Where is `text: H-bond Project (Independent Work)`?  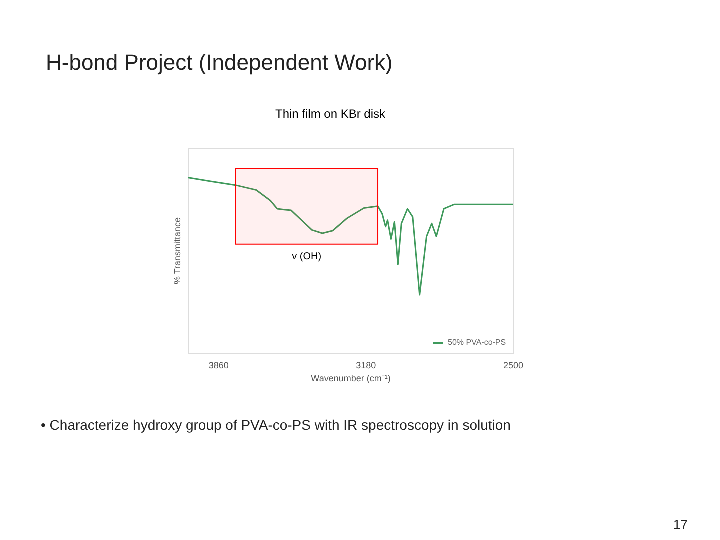 text: H-bond Project (Independent Work) is located at coordinates (219, 62).